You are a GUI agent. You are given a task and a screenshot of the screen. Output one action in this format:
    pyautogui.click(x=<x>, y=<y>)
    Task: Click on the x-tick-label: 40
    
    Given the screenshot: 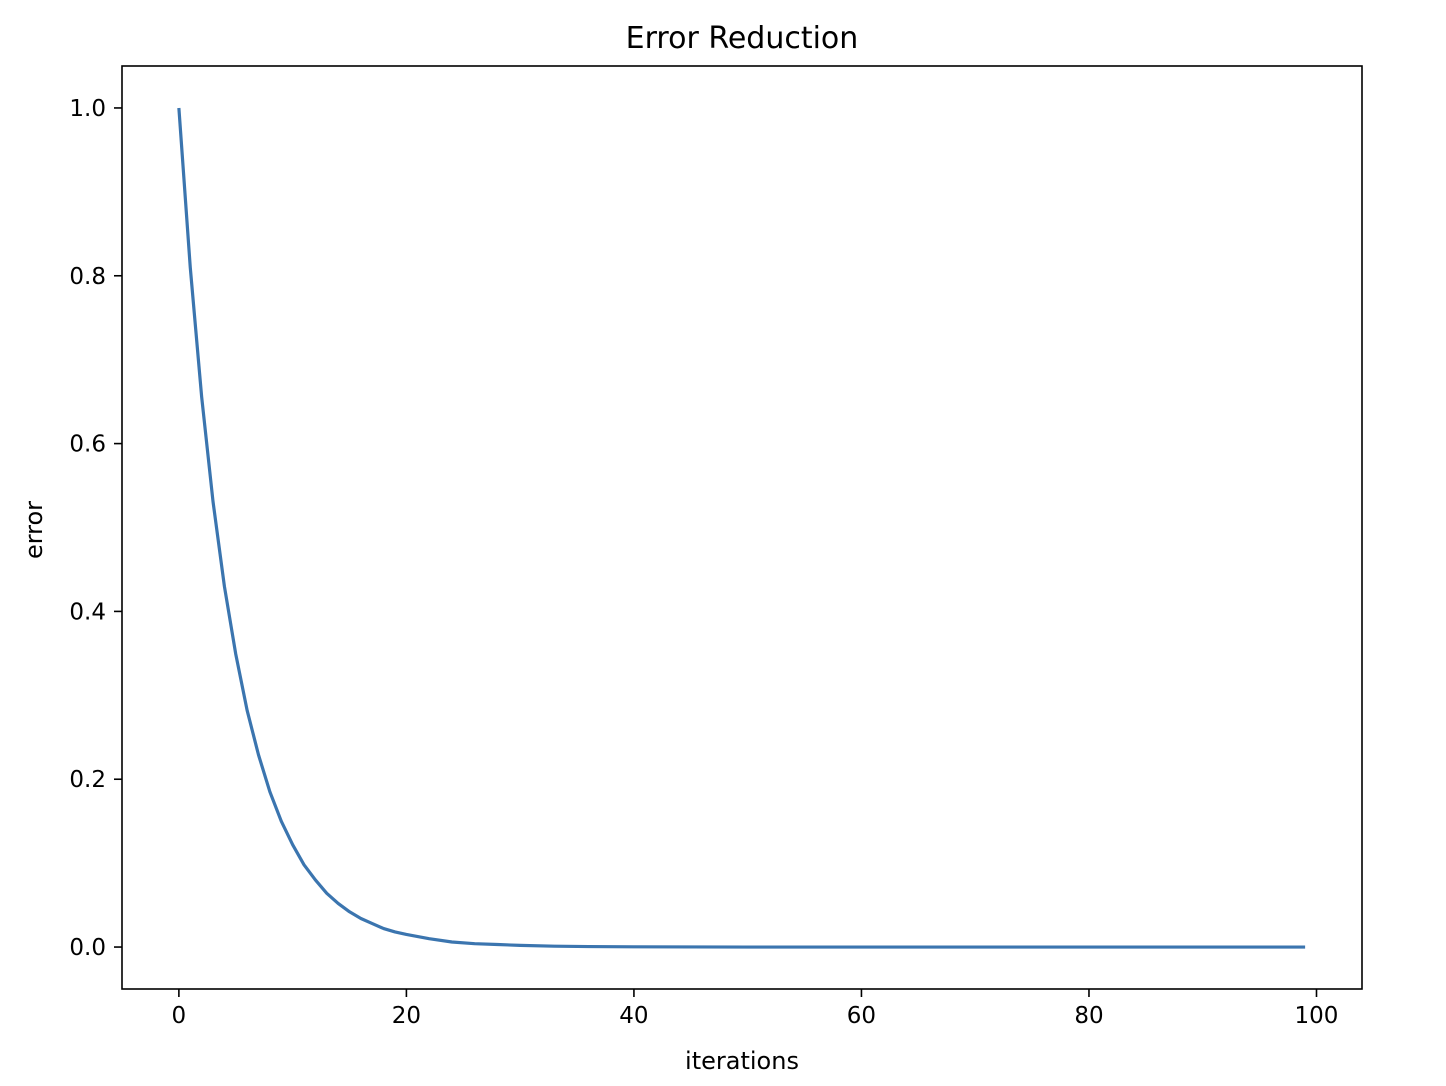 What is the action you would take?
    pyautogui.click(x=633, y=1016)
    